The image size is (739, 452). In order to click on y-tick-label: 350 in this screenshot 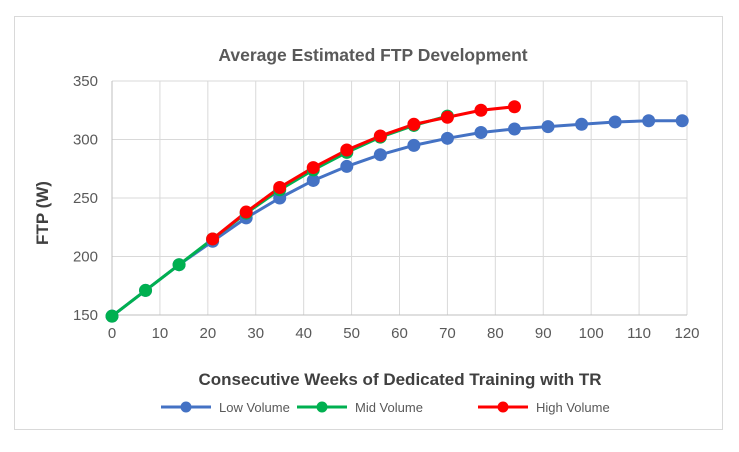, I will do `click(85, 81)`.